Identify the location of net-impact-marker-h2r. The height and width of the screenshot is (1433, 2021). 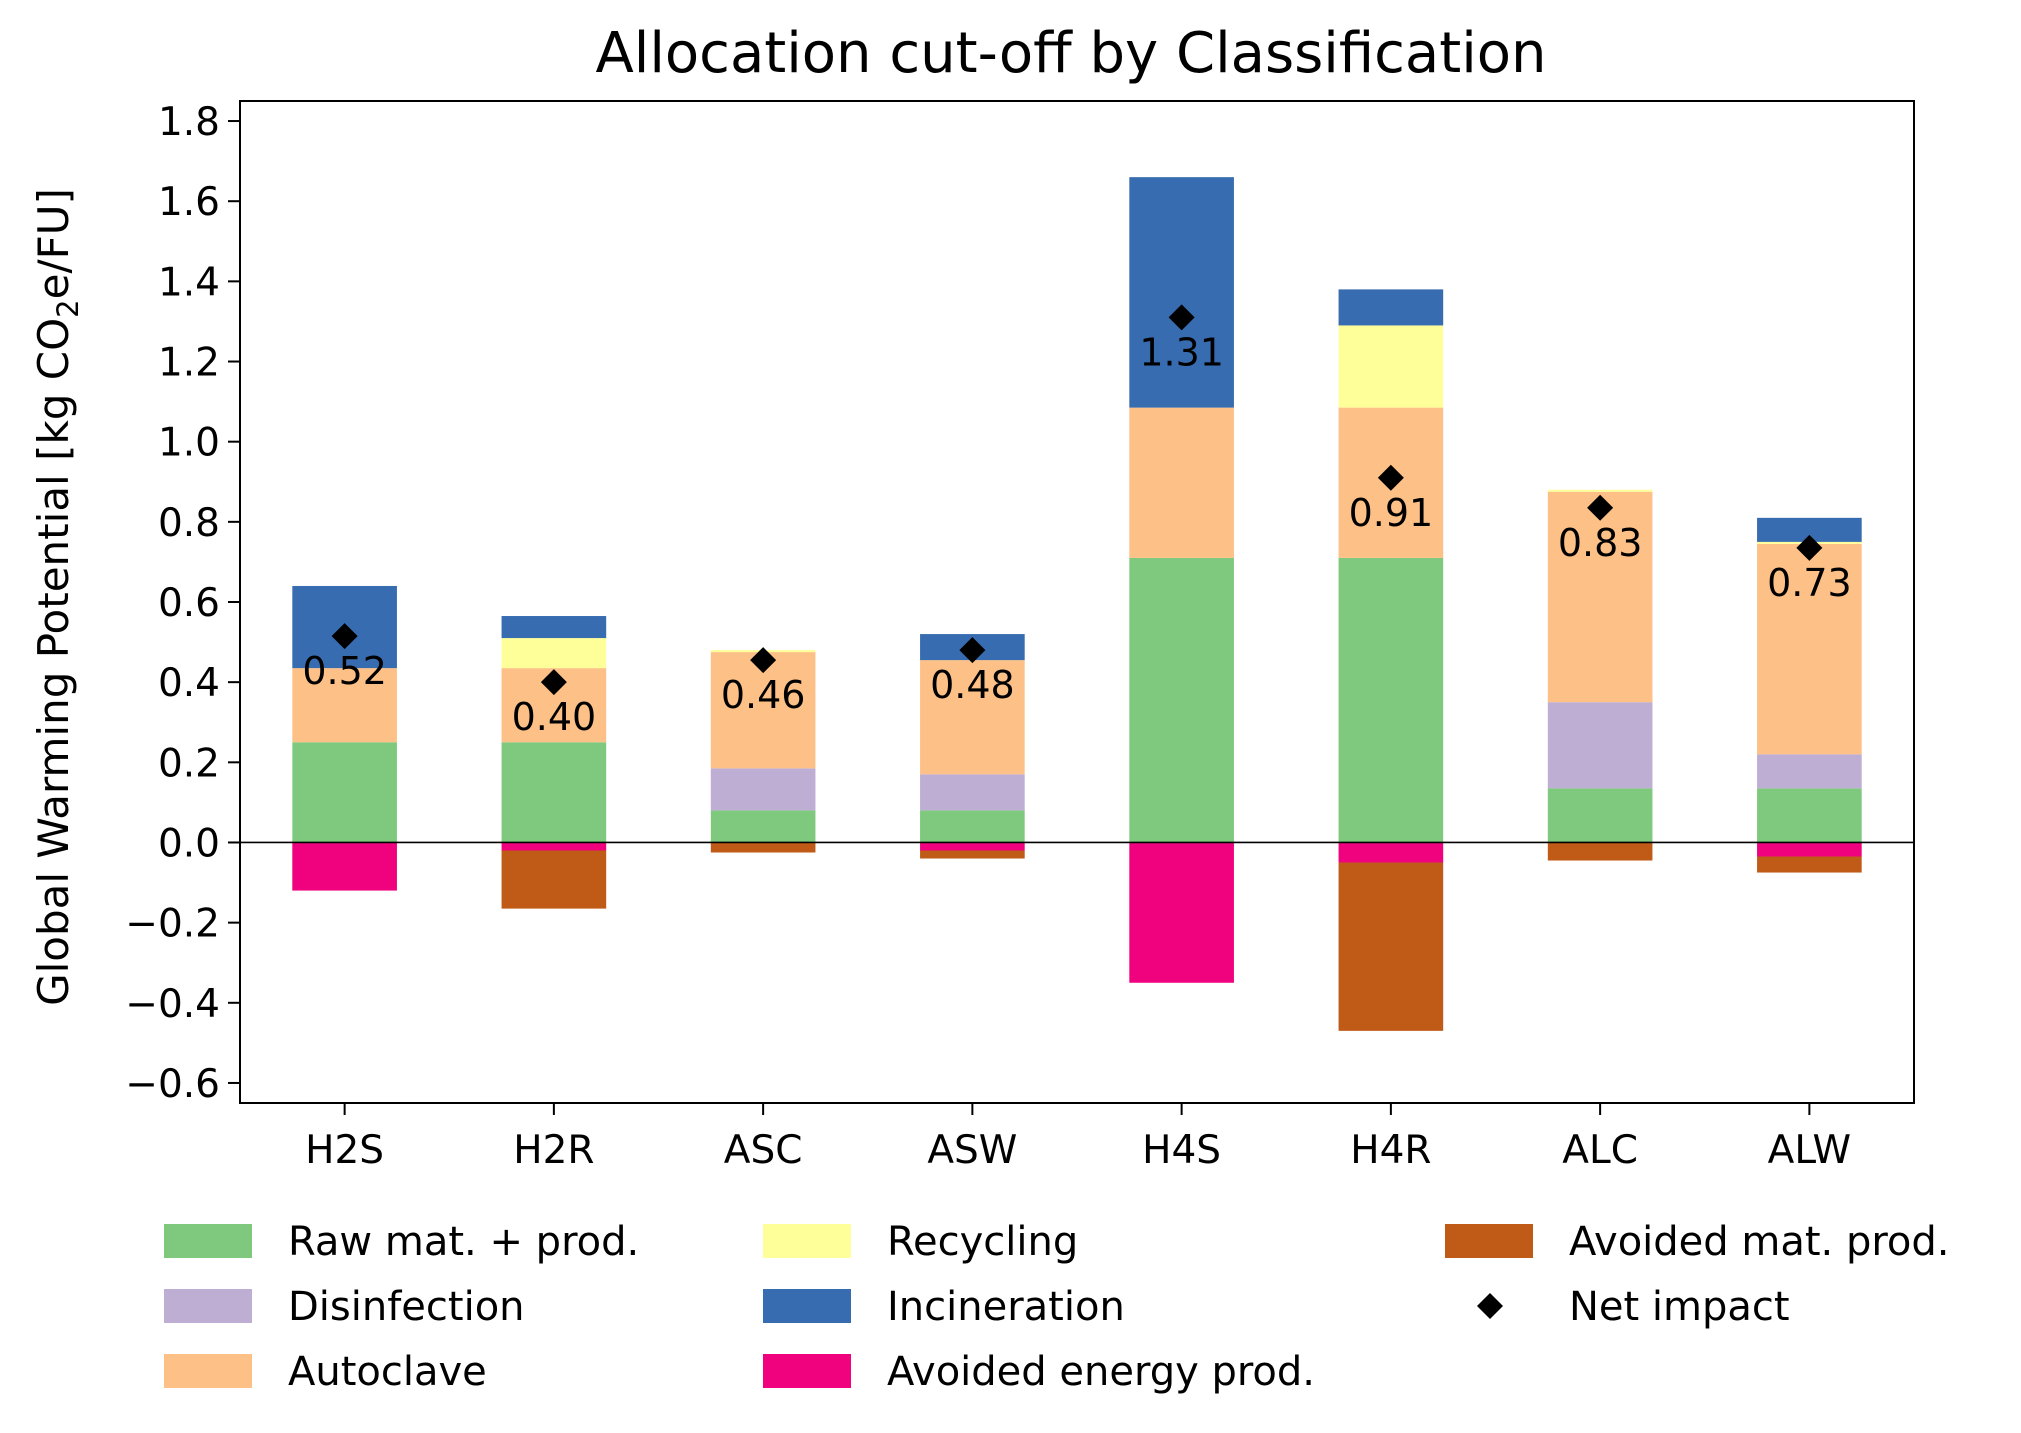
(553, 682).